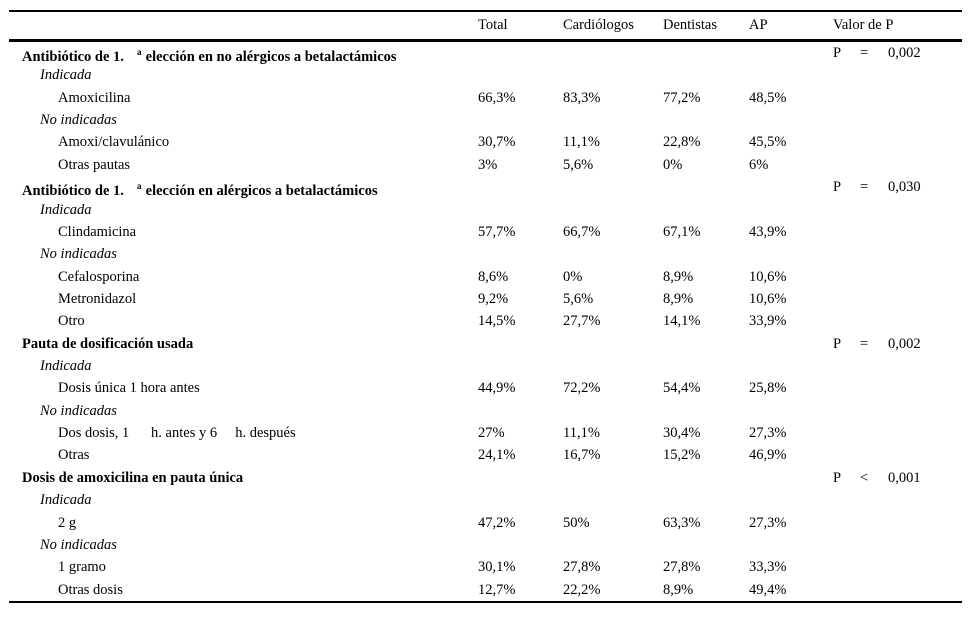  What do you see at coordinates (768, 522) in the screenshot?
I see `cell-ap: 27,3%` at bounding box center [768, 522].